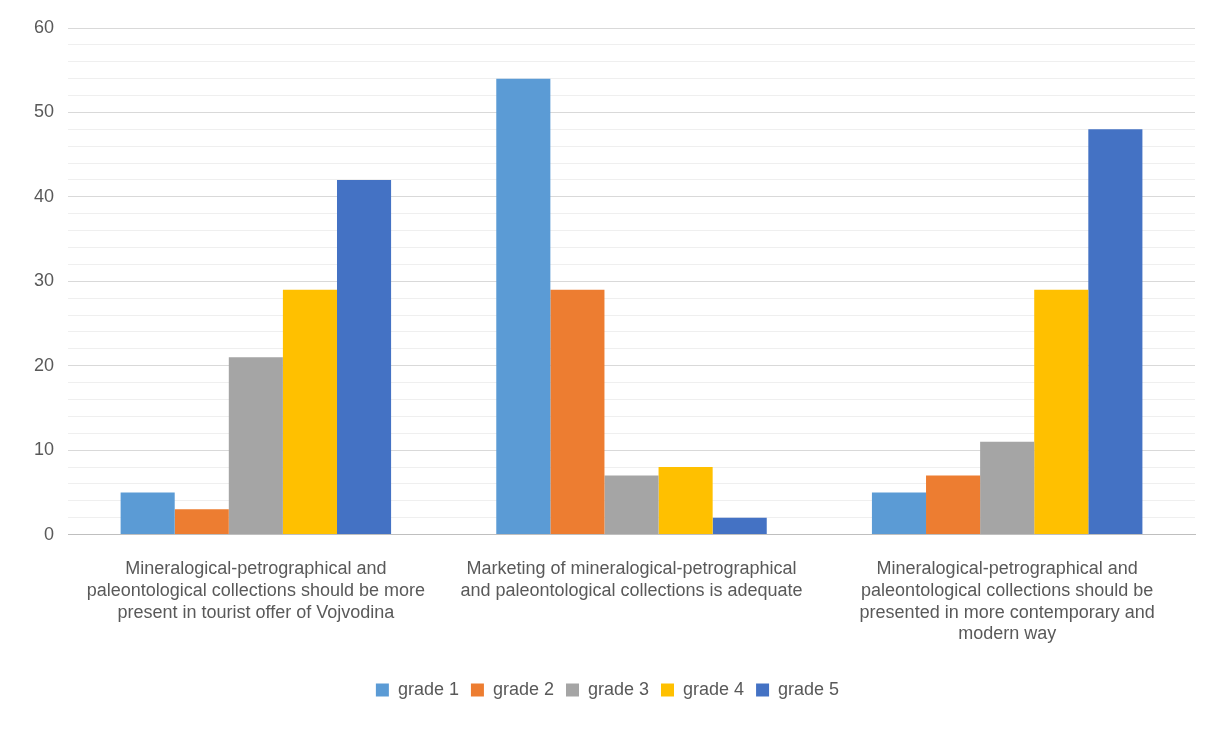  Describe the element at coordinates (44, 449) in the screenshot. I see `y-tick-label: 10` at that location.